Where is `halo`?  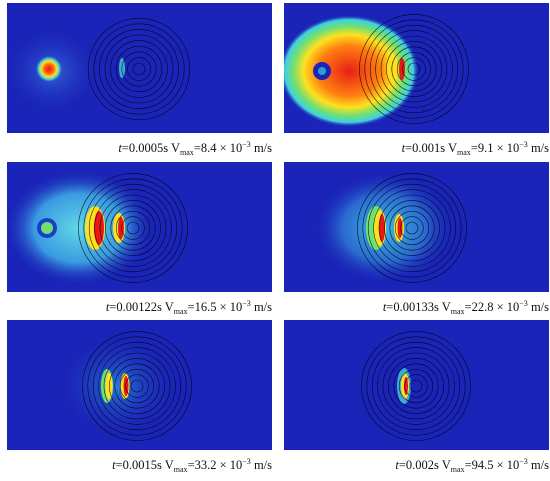 halo is located at coordinates (80, 228).